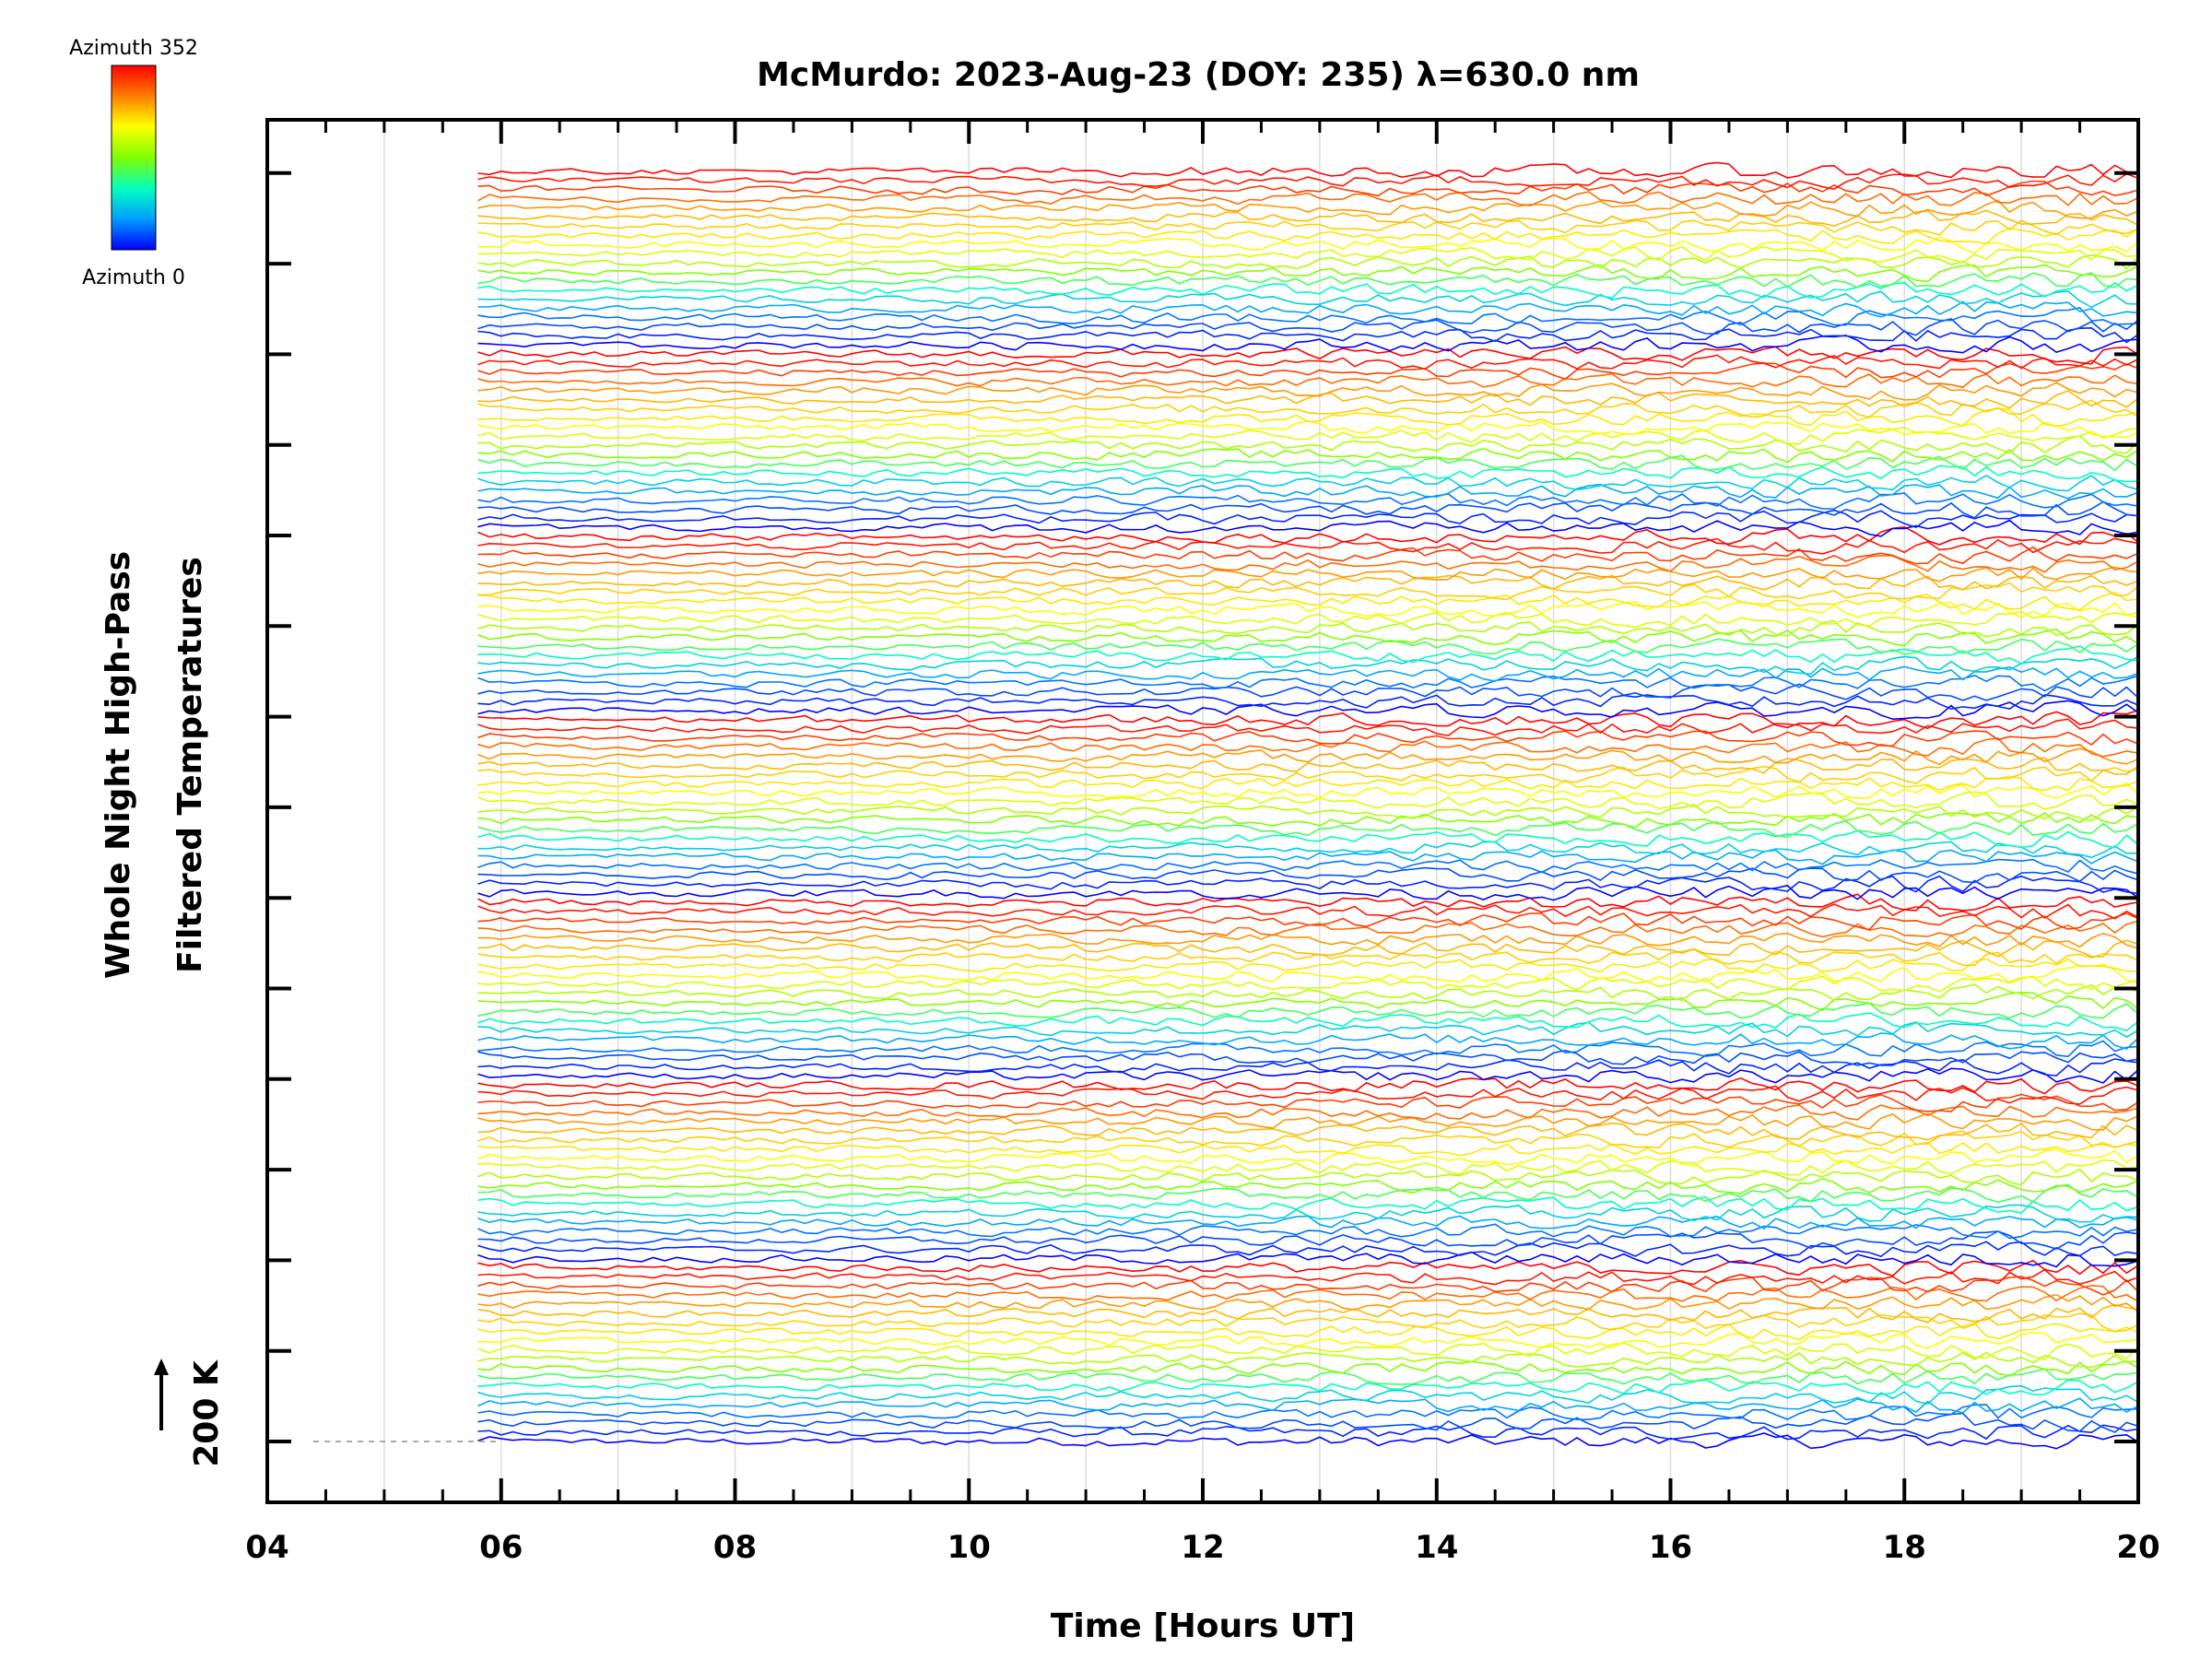 The height and width of the screenshot is (1659, 2212). What do you see at coordinates (133, 277) in the screenshot?
I see `colorbar-bottom-label: Azimuth 0` at bounding box center [133, 277].